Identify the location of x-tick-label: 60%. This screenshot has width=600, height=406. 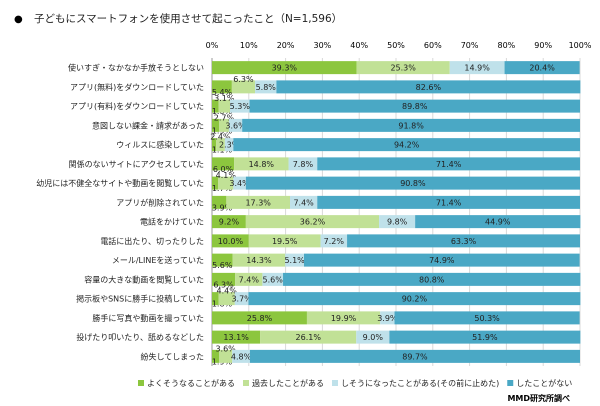
(433, 45).